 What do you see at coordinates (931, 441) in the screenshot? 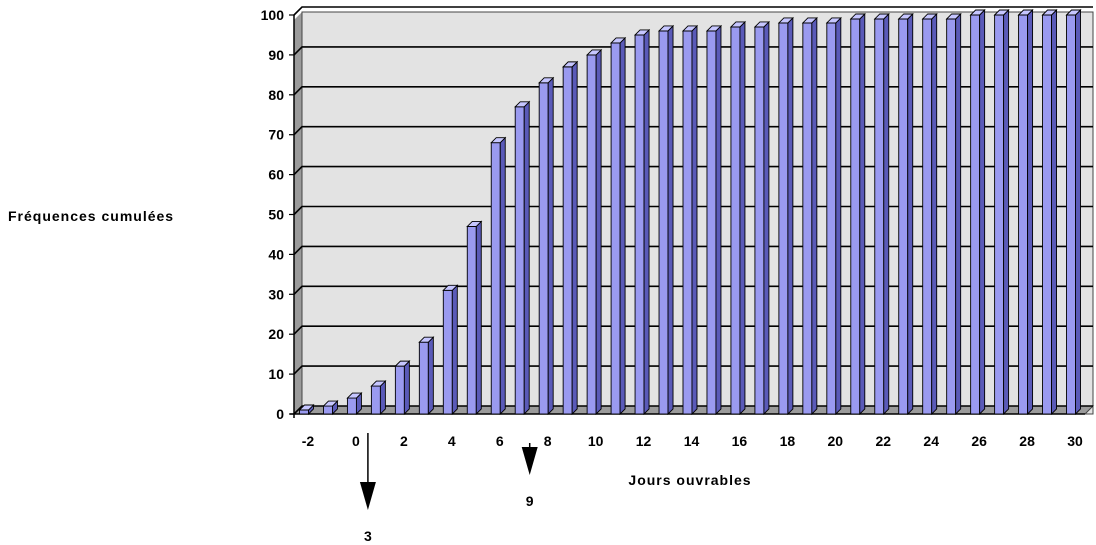
I see `x-tick-label: 24` at bounding box center [931, 441].